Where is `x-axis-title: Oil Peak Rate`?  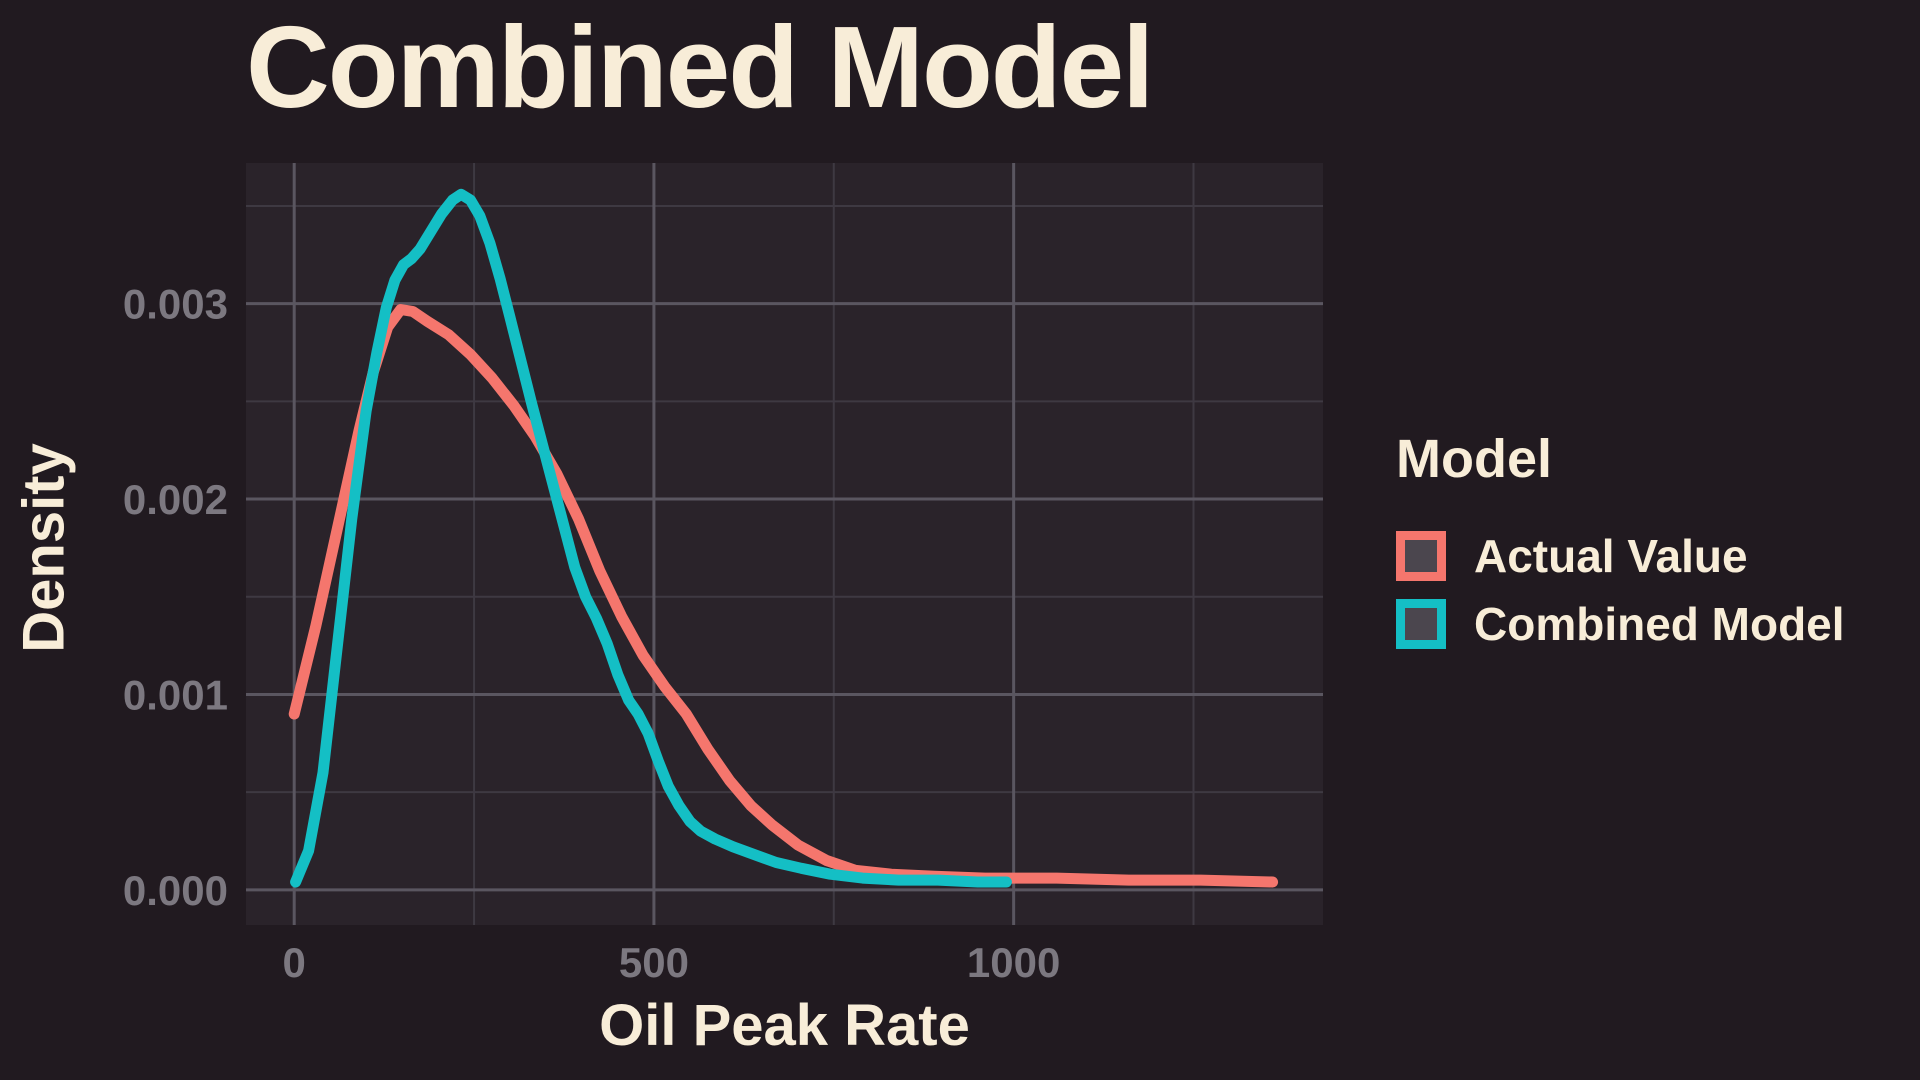 x-axis-title: Oil Peak Rate is located at coordinates (784, 1025).